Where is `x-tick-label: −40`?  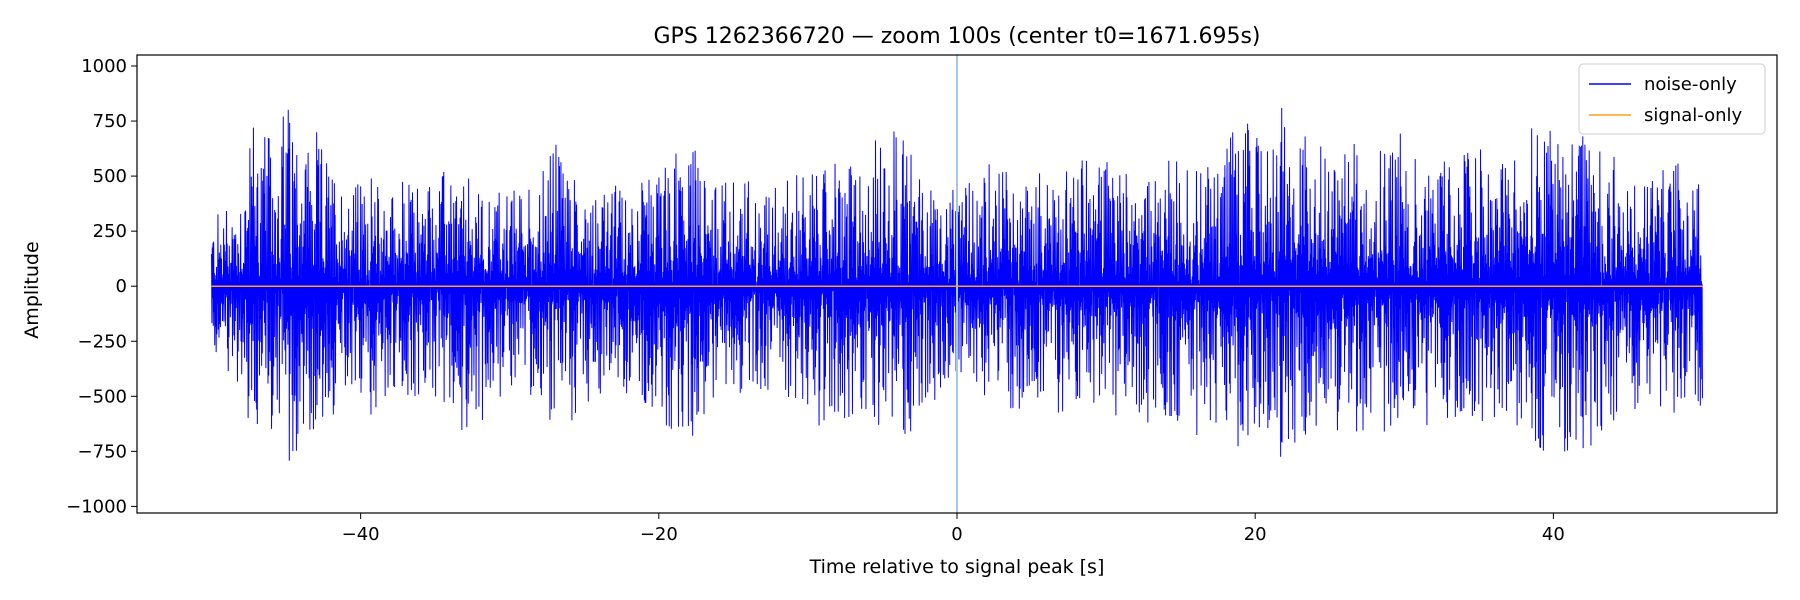 x-tick-label: −40 is located at coordinates (361, 534).